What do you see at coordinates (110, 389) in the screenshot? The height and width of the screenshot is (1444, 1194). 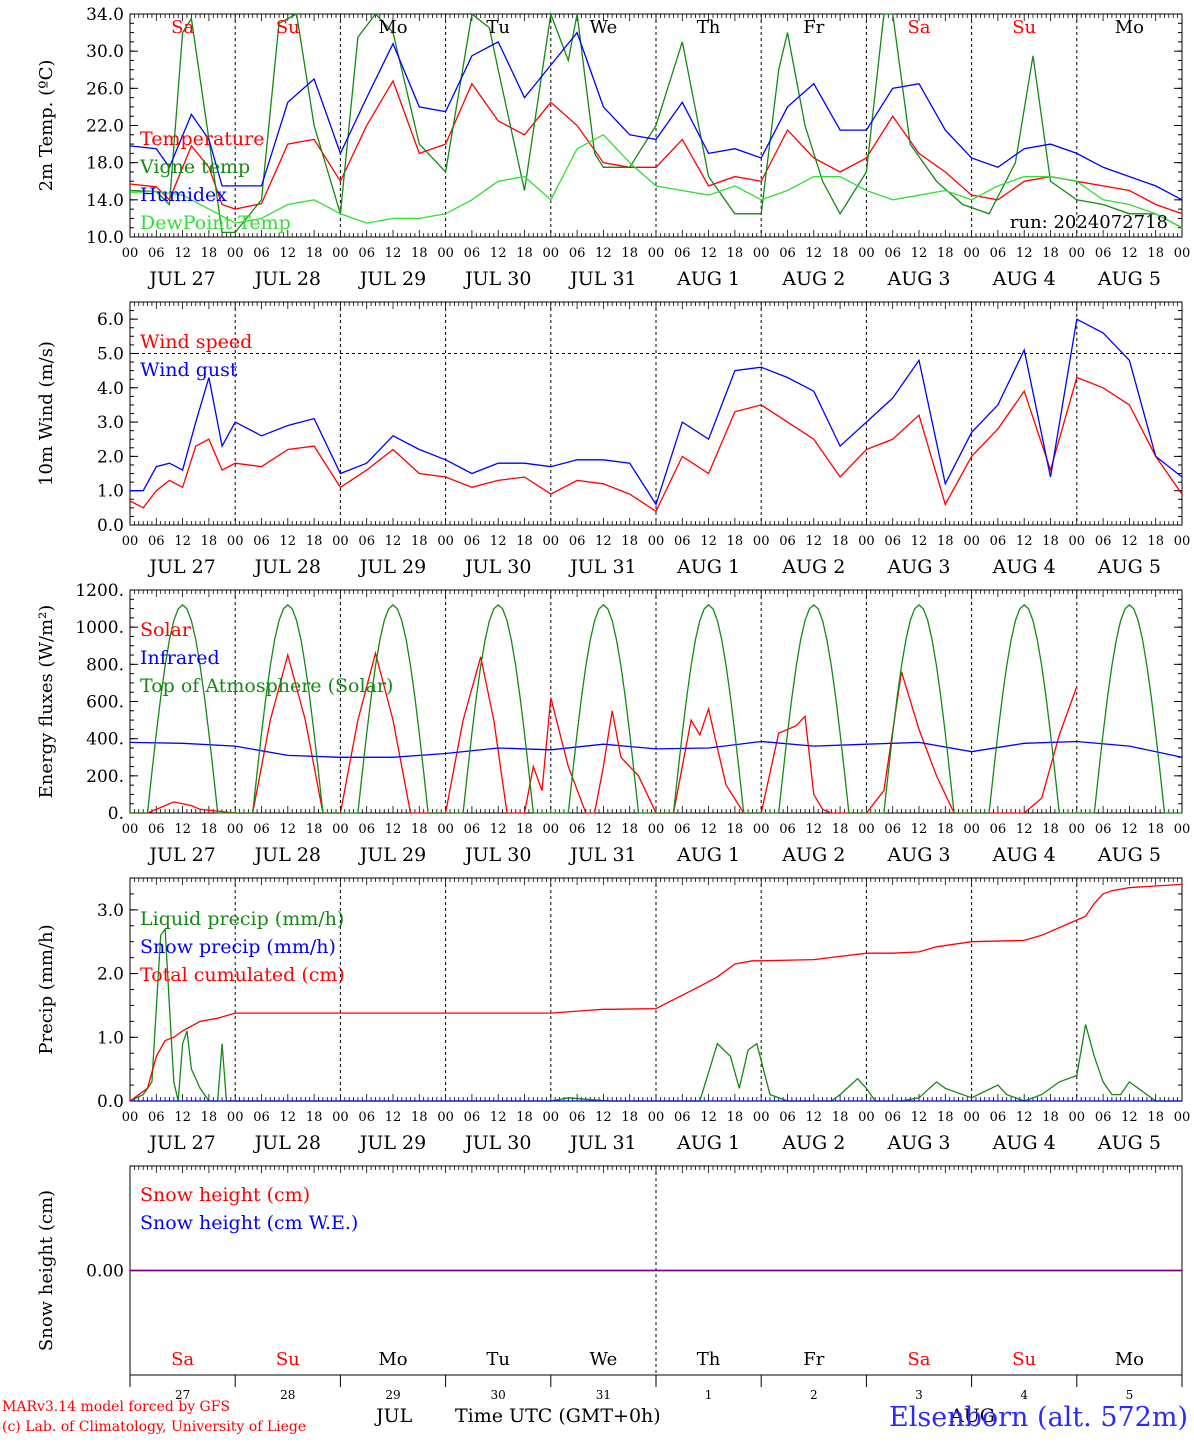 I see `y-tick-label: 4.0` at bounding box center [110, 389].